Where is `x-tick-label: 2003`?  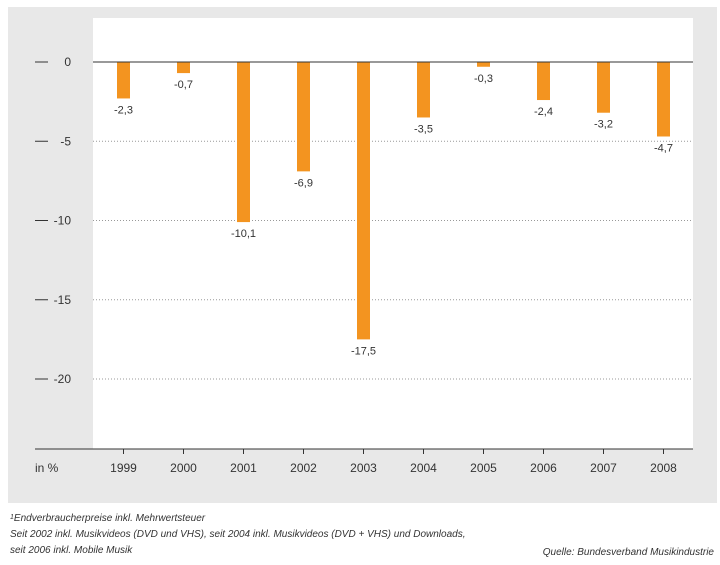
x-tick-label: 2003 is located at coordinates (363, 468).